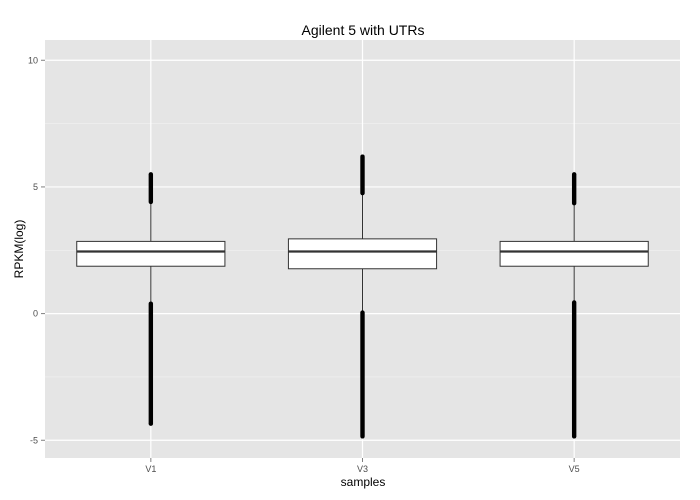 Image resolution: width=700 pixels, height=500 pixels. Describe the element at coordinates (36, 250) in the screenshot. I see `y-axis-ticks: -5 0 5 10` at that location.